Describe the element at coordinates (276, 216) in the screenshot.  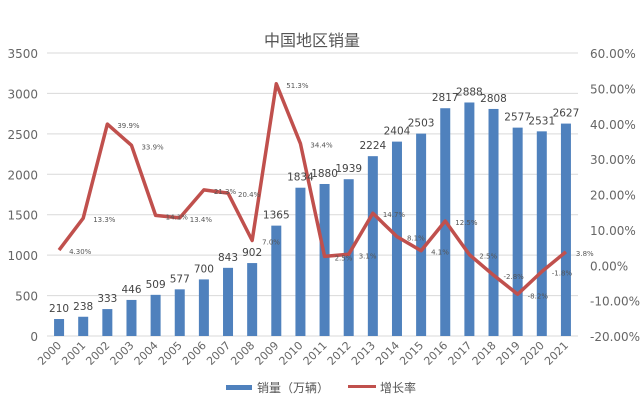
I see `bar-label: 1365` at that location.